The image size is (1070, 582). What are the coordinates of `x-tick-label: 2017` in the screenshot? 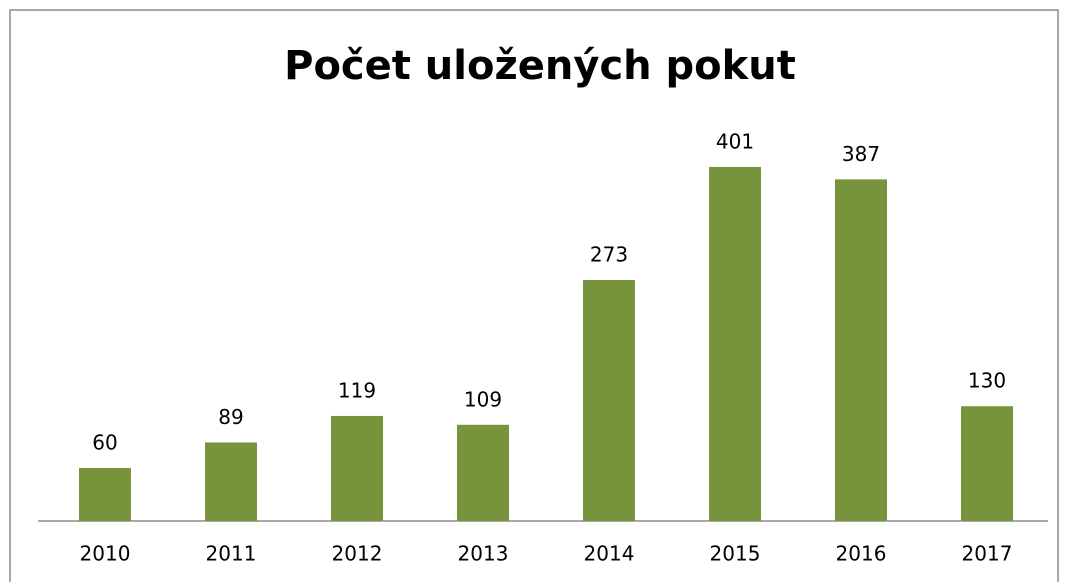 It's located at (987, 554).